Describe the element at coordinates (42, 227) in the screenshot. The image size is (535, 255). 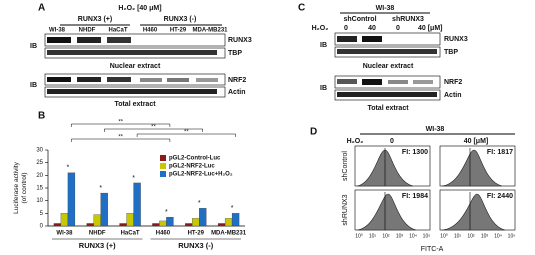
I see `y-tick-label: 0` at that location.